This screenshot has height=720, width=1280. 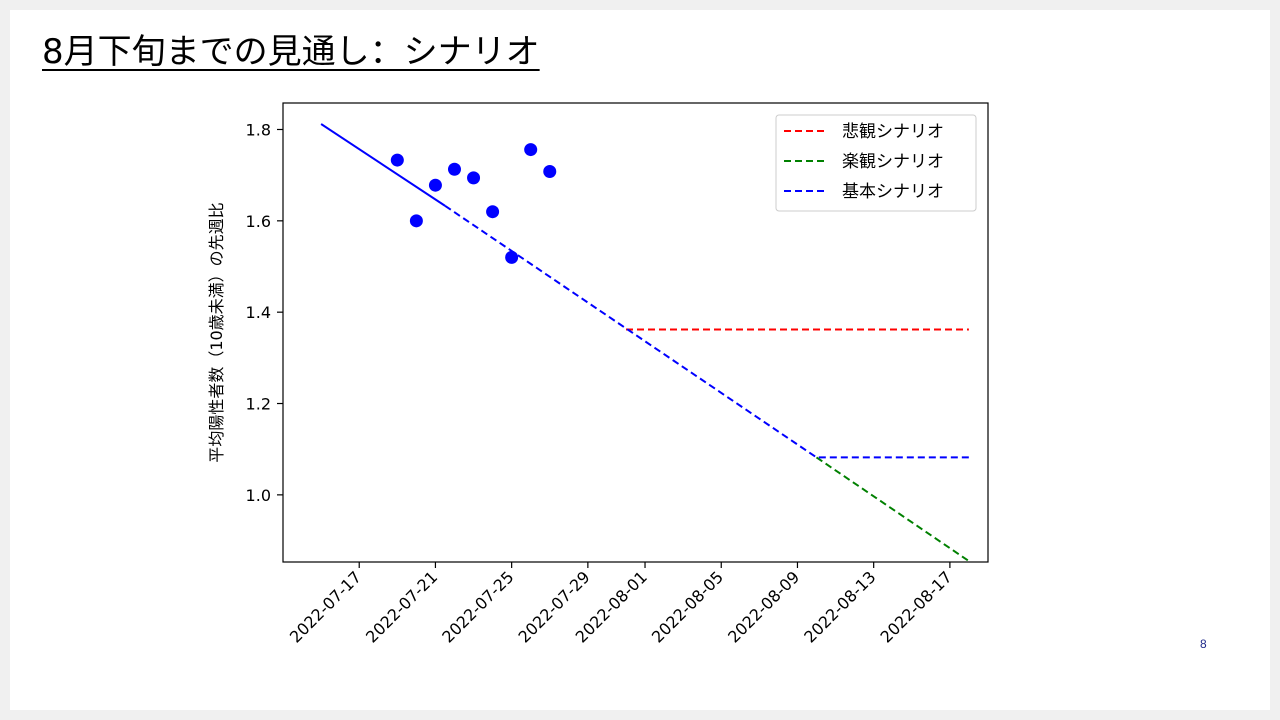 I want to click on x-tick-label-6: 2022-08-09, so click(x=763, y=606).